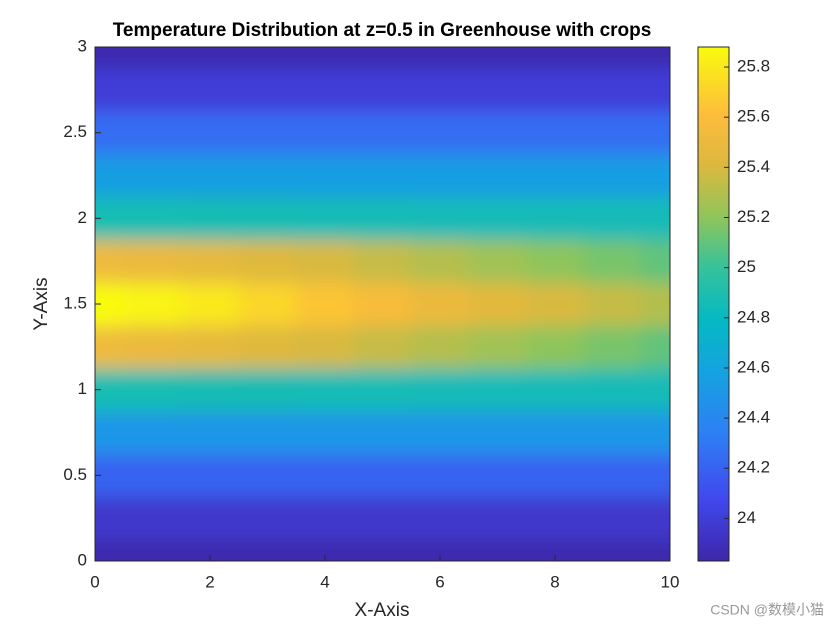  What do you see at coordinates (753, 216) in the screenshot?
I see `colorbar-tick-label: 25.2` at bounding box center [753, 216].